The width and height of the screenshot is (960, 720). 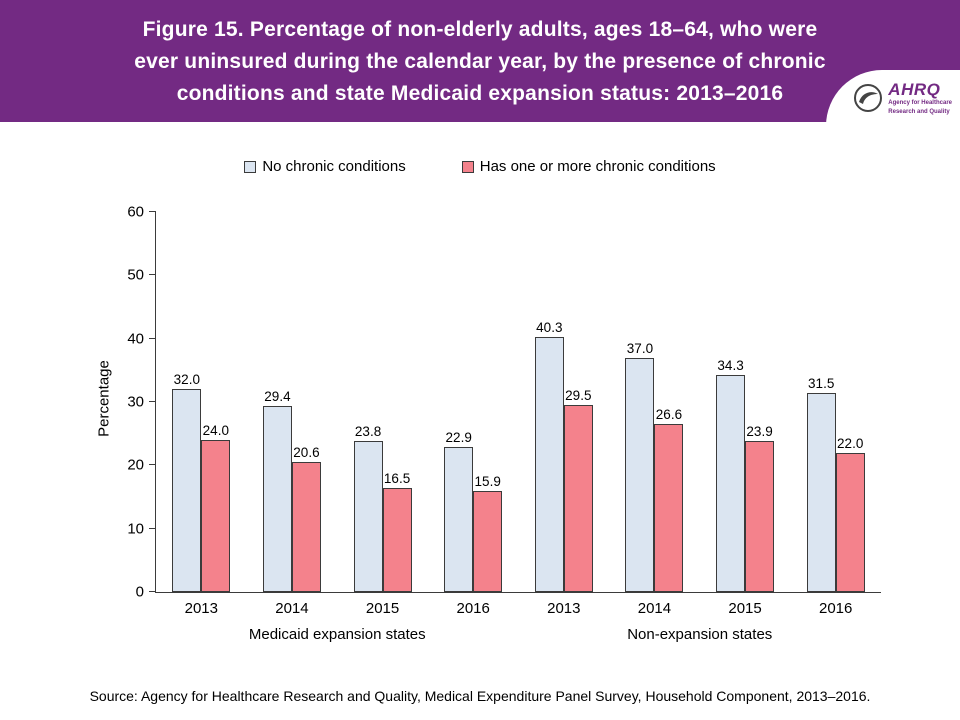 What do you see at coordinates (488, 402) in the screenshot?
I see `bar-column: 15.9` at bounding box center [488, 402].